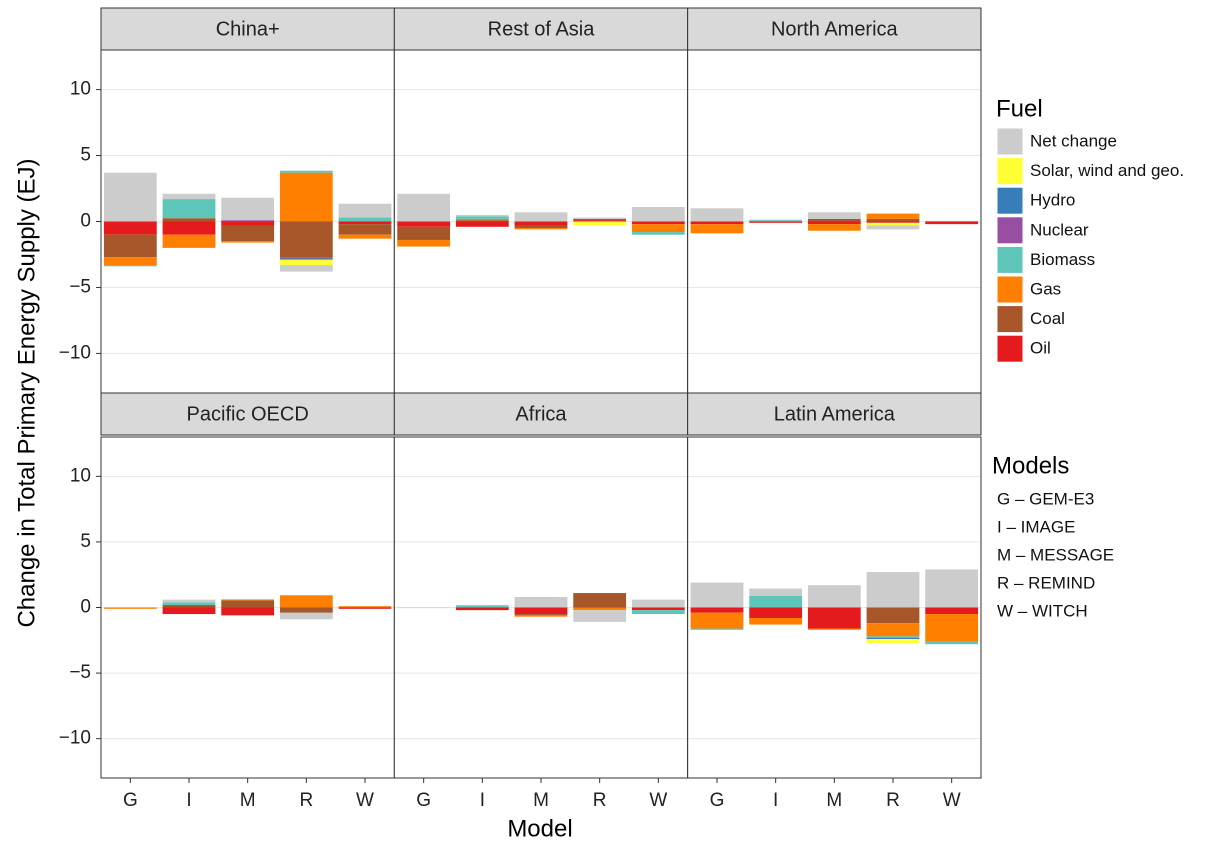 The width and height of the screenshot is (1222, 847). What do you see at coordinates (85, 155) in the screenshot?
I see `y-tick-label: 5` at bounding box center [85, 155].